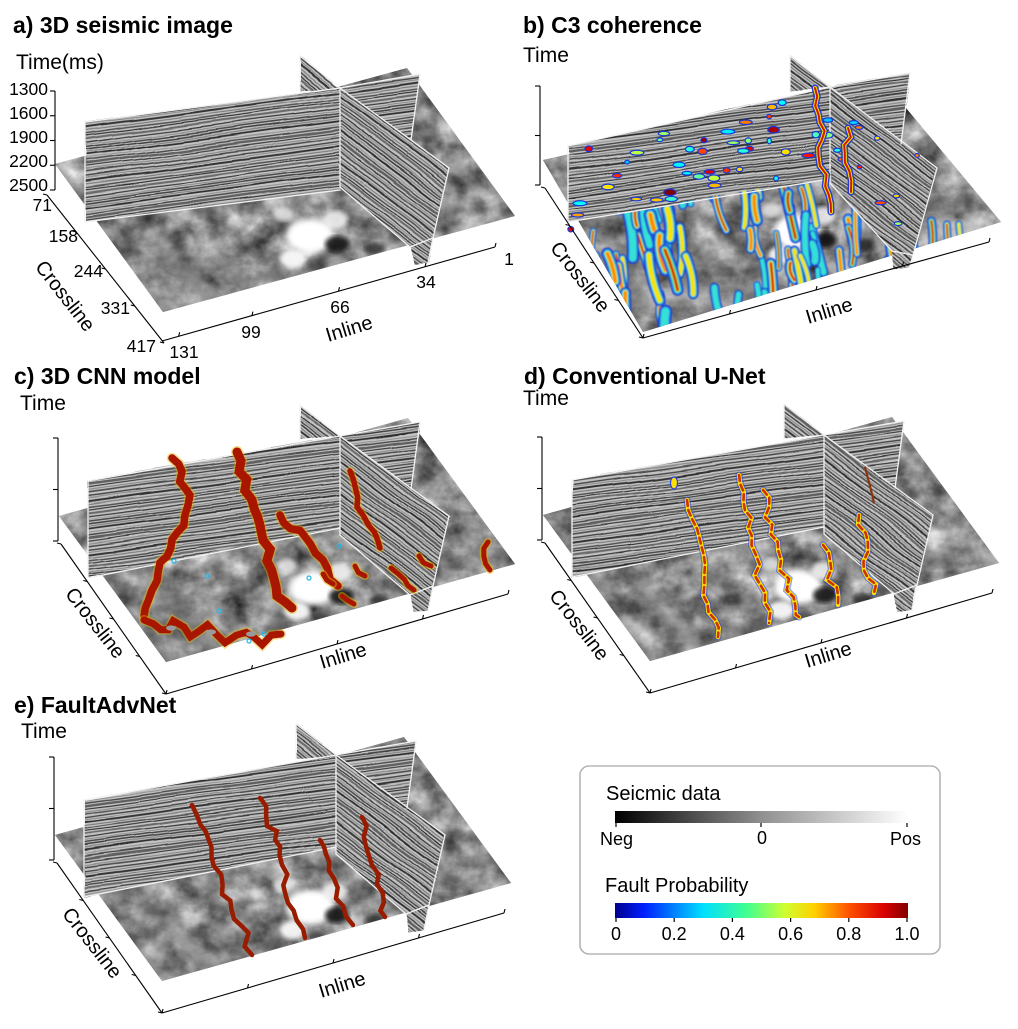  Describe the element at coordinates (426, 282) in the screenshot. I see `svg-text: 34` at that location.